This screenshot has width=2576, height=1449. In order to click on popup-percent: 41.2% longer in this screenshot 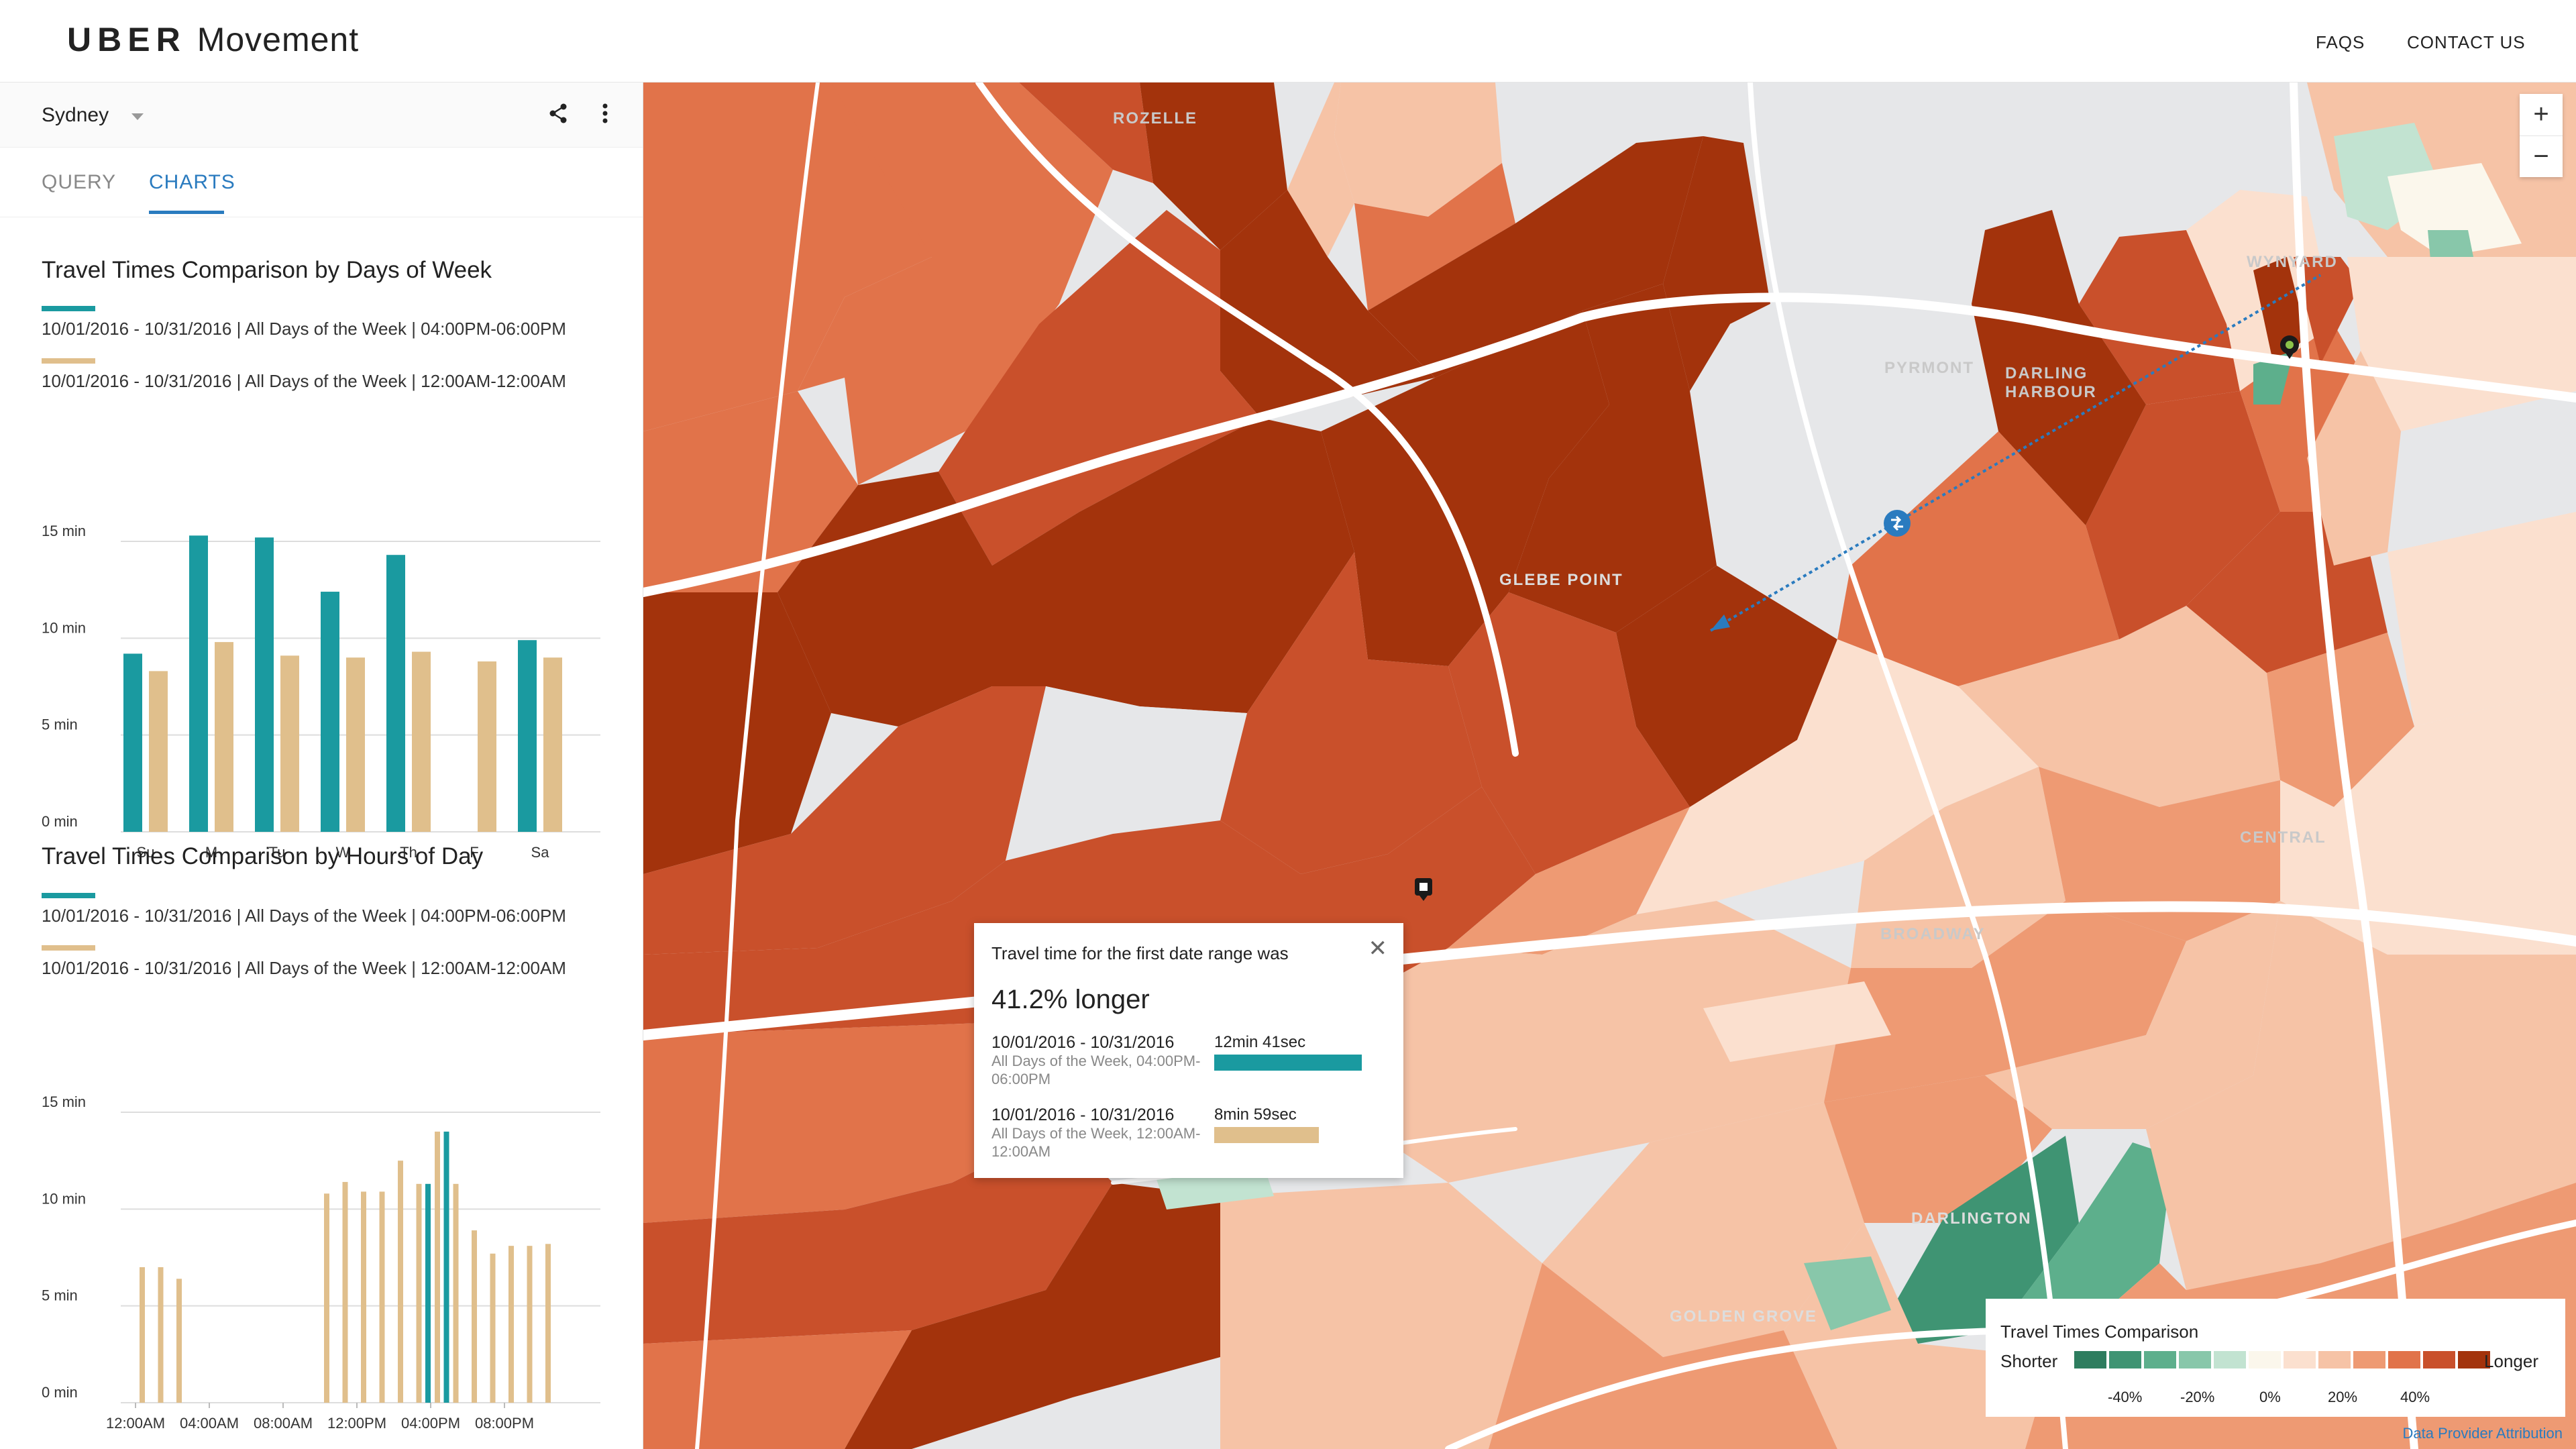, I will do `click(1070, 999)`.